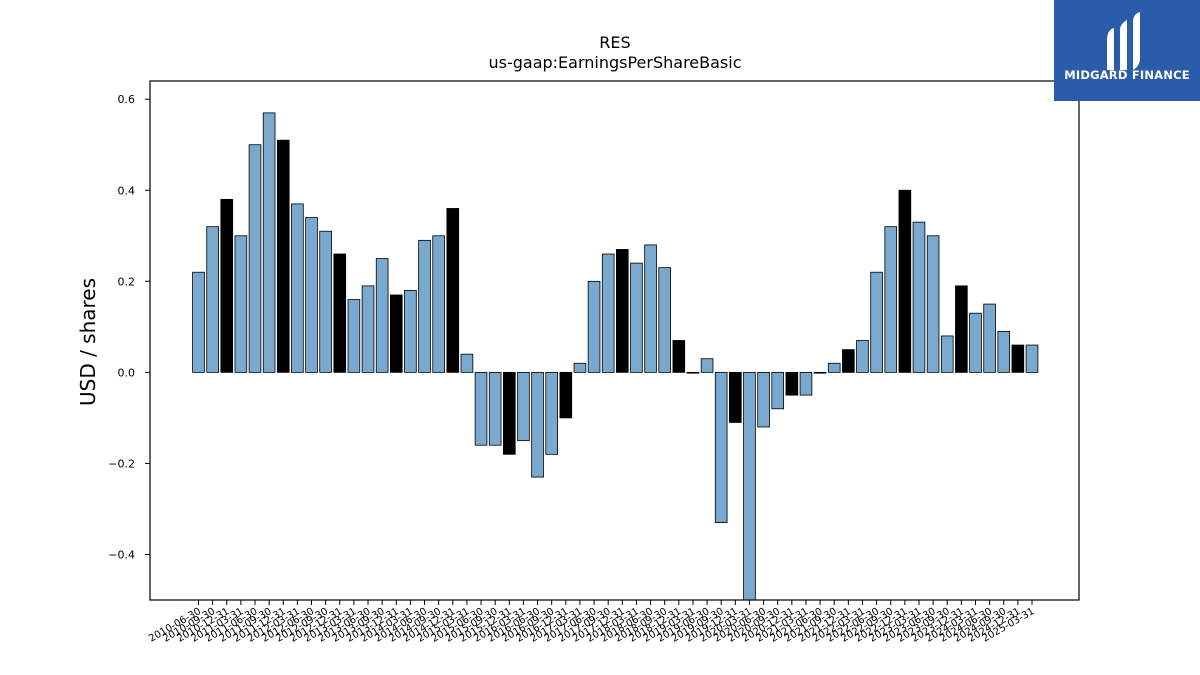 This screenshot has width=1200, height=675. What do you see at coordinates (121, 554) in the screenshot?
I see `y-tick-label: −0.4` at bounding box center [121, 554].